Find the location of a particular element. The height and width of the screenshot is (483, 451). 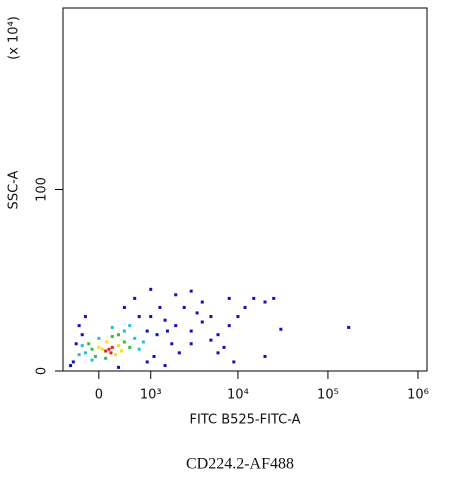

x-tick-label: 10⁴ is located at coordinates (238, 395).